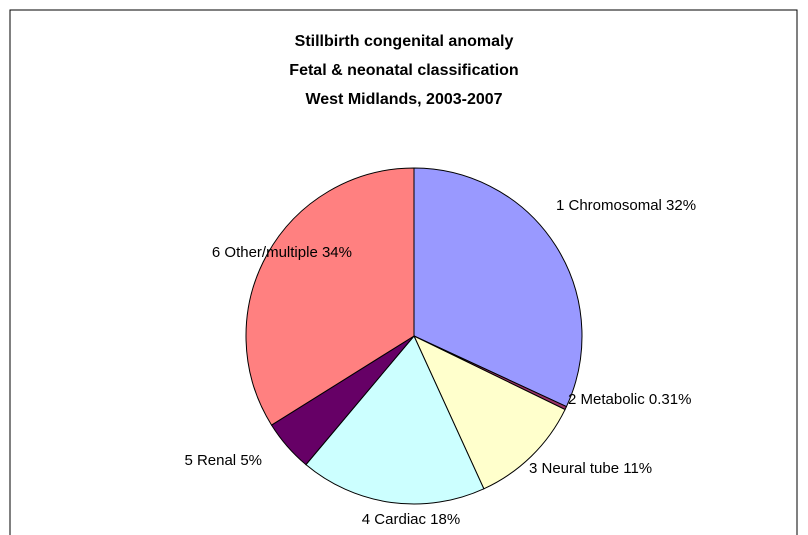 The image size is (808, 535). I want to click on slice-category: 3 Neural tube, so click(574, 468).